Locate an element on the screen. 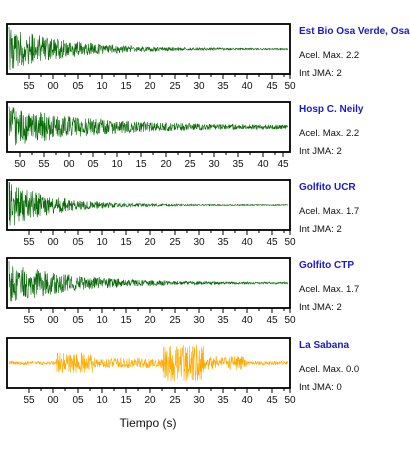 This screenshot has height=460, width=410. station-name: Golfito UCR is located at coordinates (327, 187).